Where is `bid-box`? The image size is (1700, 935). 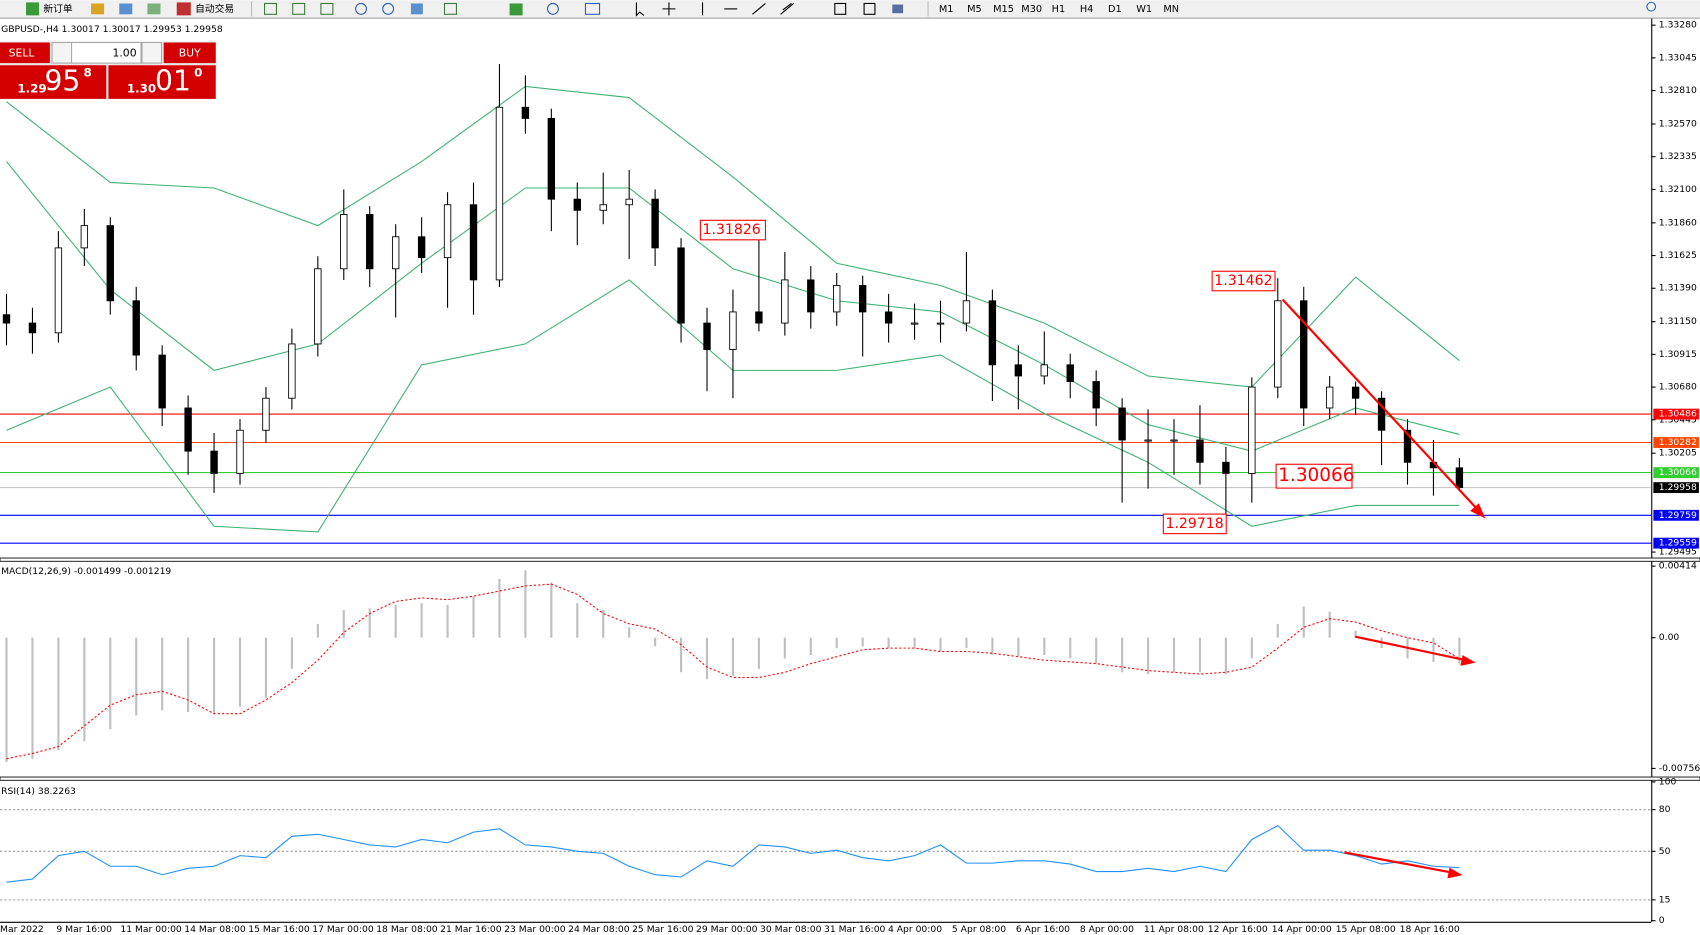
bid-box is located at coordinates (53, 82).